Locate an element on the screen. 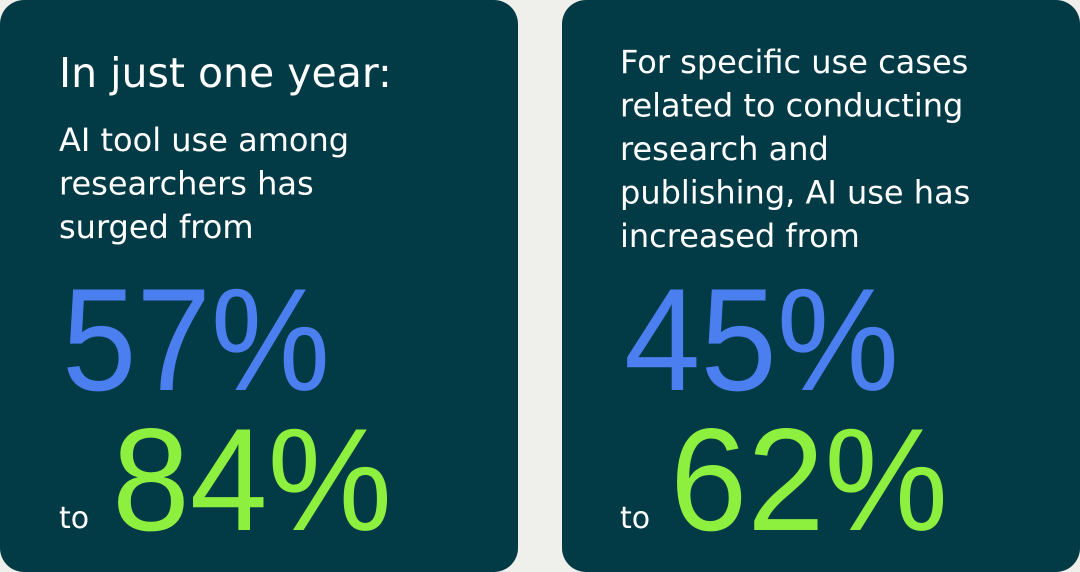  text-line: increased from is located at coordinates (740, 236).